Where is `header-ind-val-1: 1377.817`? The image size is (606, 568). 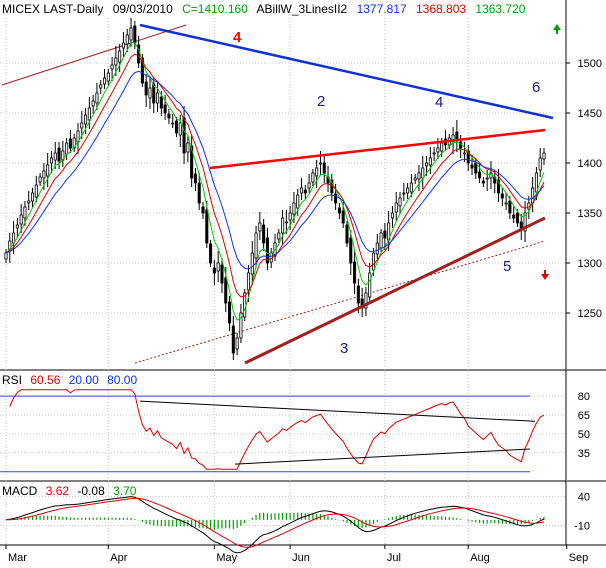 header-ind-val-1: 1377.817 is located at coordinates (382, 9).